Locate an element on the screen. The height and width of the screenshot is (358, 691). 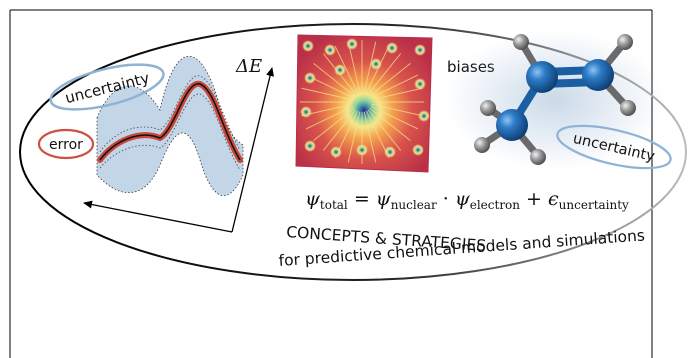
delta-e-label: ΔE is located at coordinates (248, 66).